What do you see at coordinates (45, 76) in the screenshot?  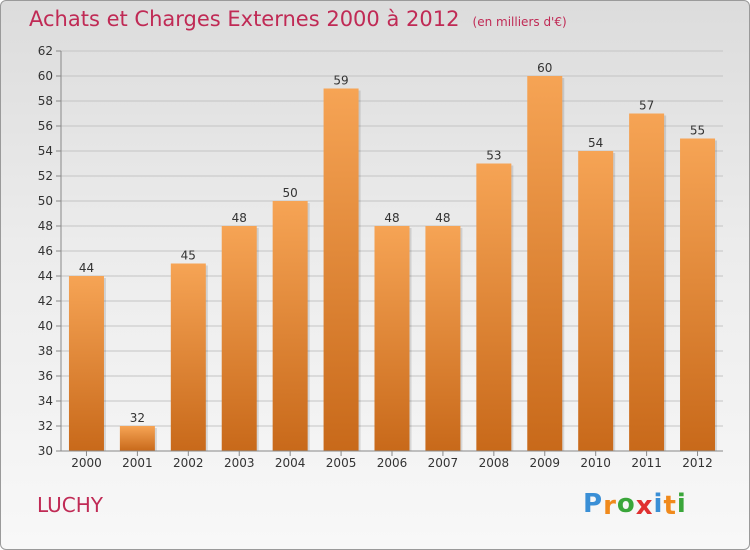 I see `y-tick-label: 60` at bounding box center [45, 76].